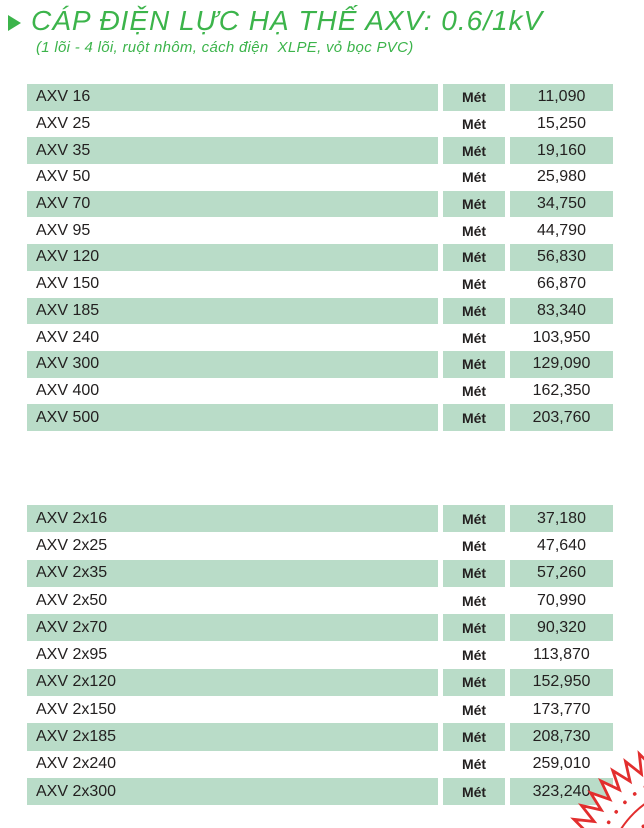  I want to click on product-name-cell: AXV 2x240, so click(76, 764).